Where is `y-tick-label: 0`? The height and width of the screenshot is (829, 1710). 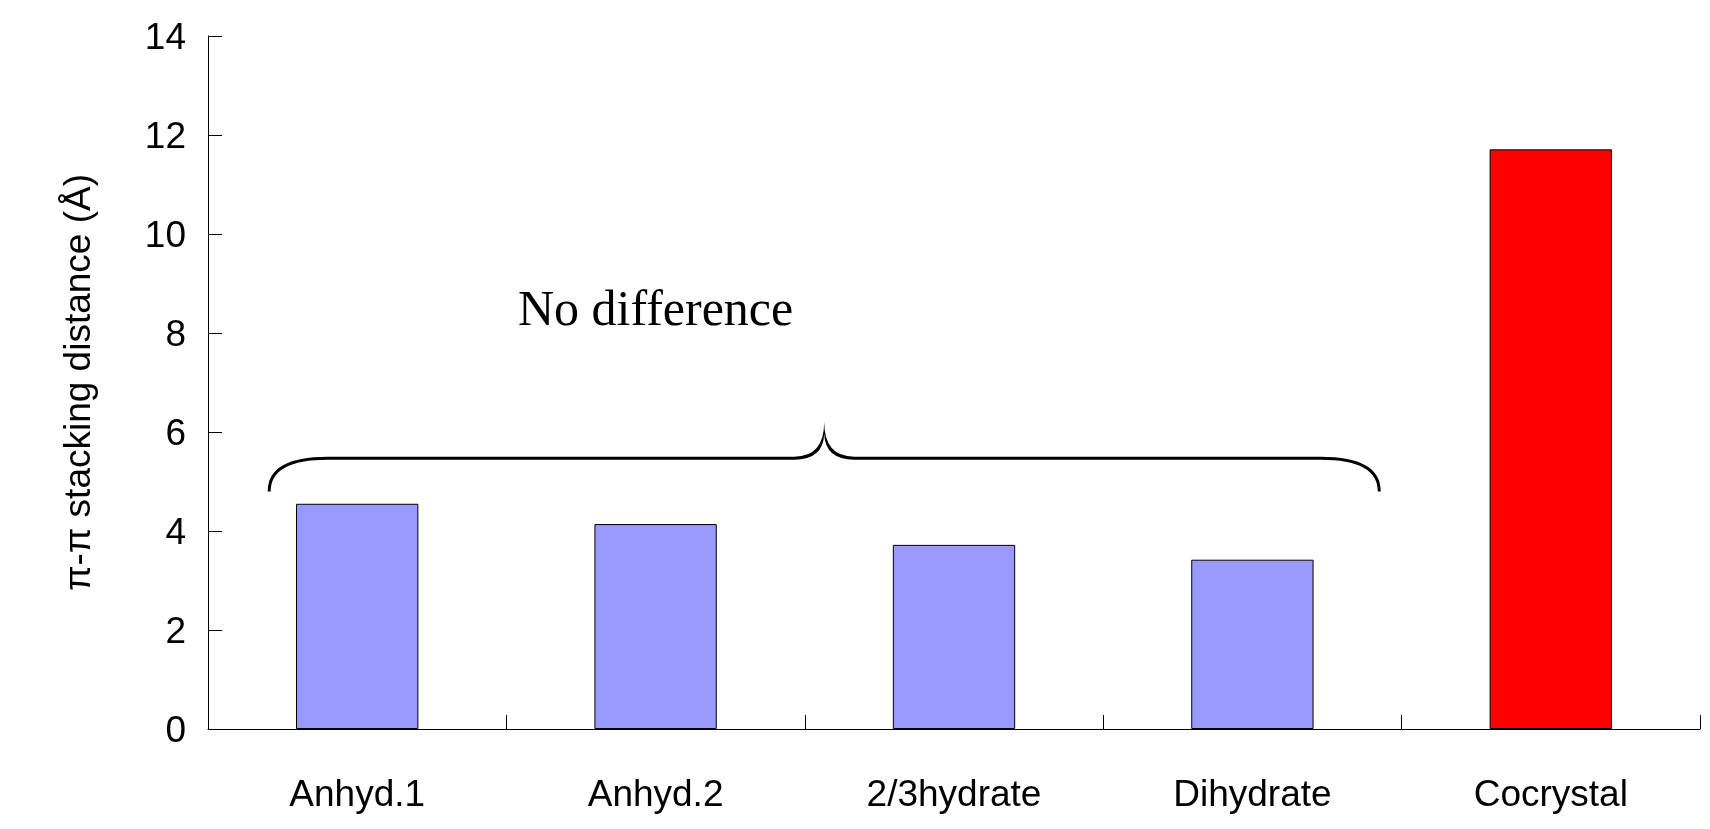
y-tick-label: 0 is located at coordinates (175, 729).